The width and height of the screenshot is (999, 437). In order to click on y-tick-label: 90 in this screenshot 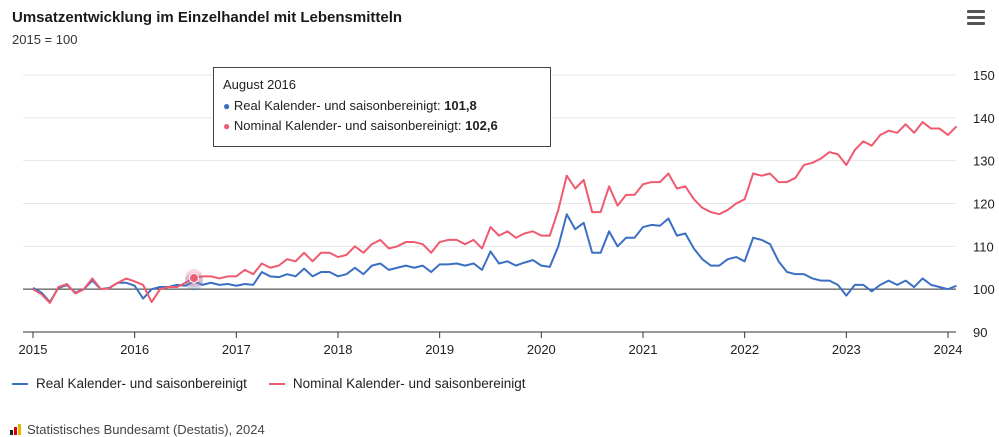, I will do `click(980, 332)`.